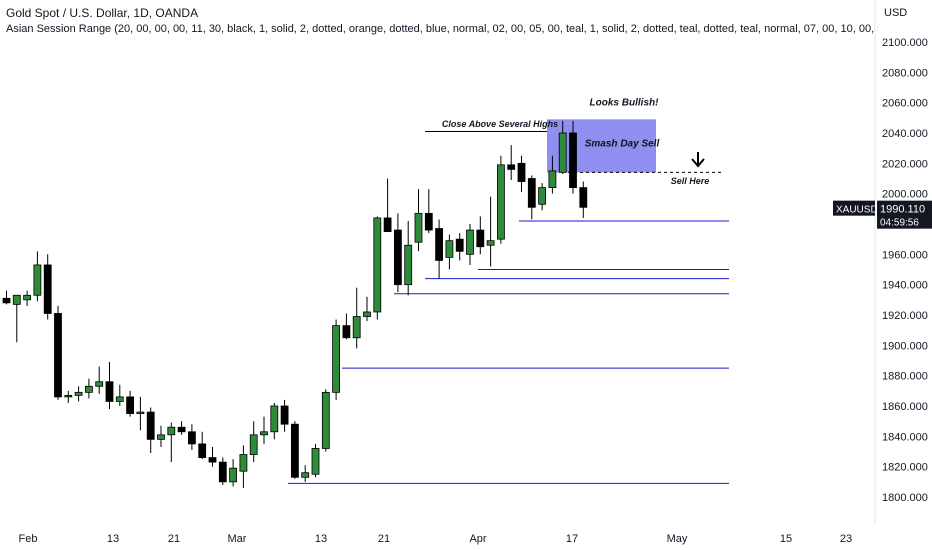  What do you see at coordinates (622, 144) in the screenshot?
I see `smash-day-label: Smash Day Sell` at bounding box center [622, 144].